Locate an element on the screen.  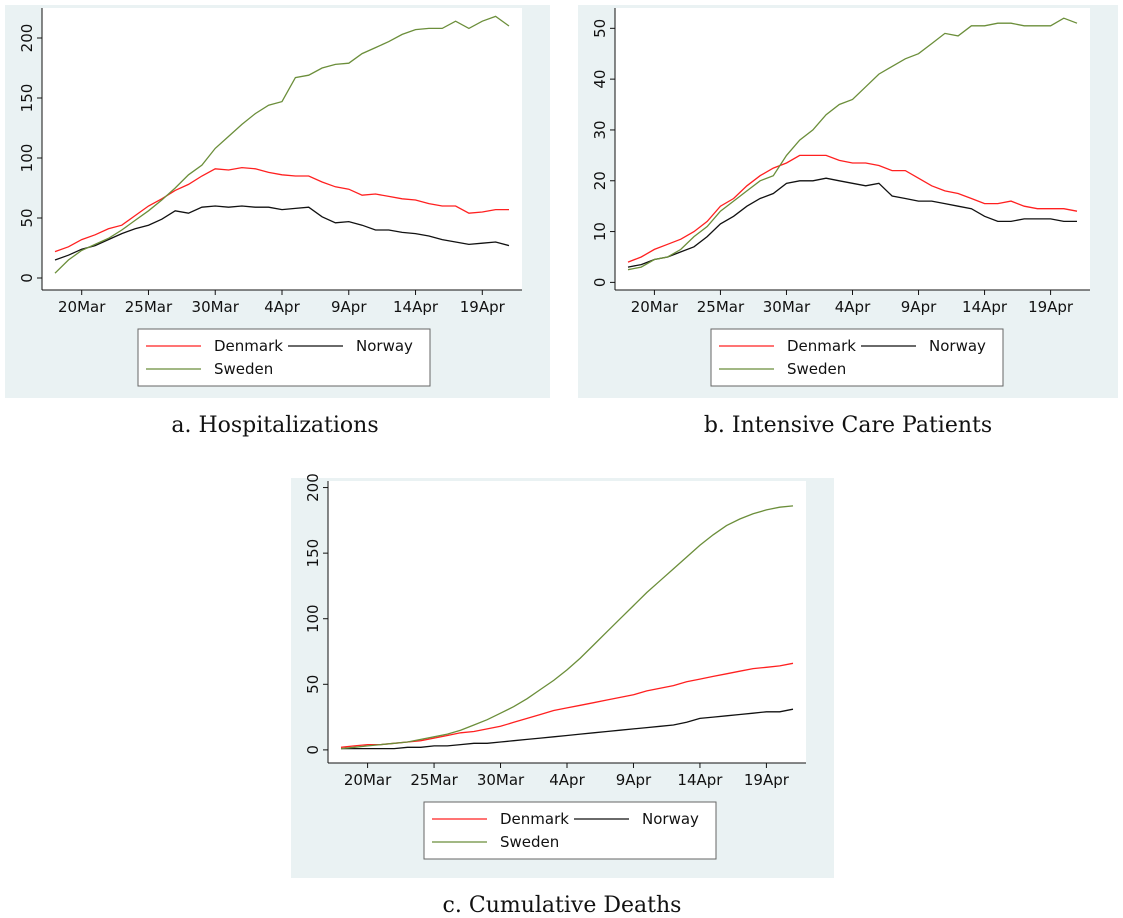
y-tick-label: 20 is located at coordinates (600, 180).